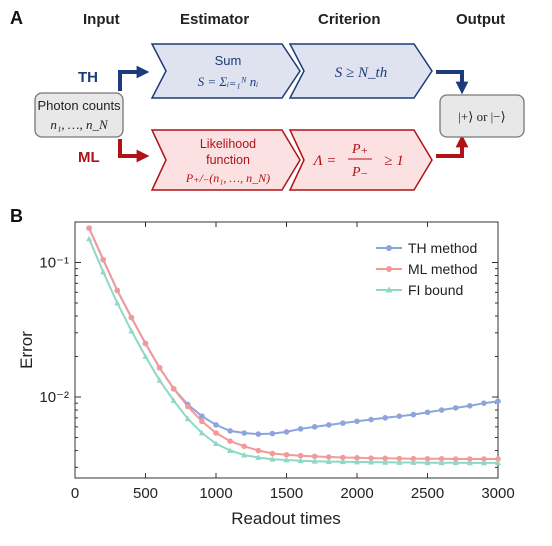  Describe the element at coordinates (227, 178) in the screenshot. I see `ml-estimator-formula: P₊/₋(n₁, …, n_N)` at that location.